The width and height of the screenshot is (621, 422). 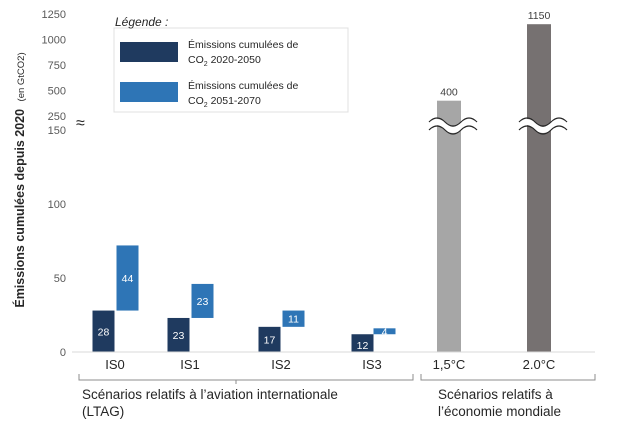 I want to click on data-label-2020-2050: 28, so click(x=104, y=332).